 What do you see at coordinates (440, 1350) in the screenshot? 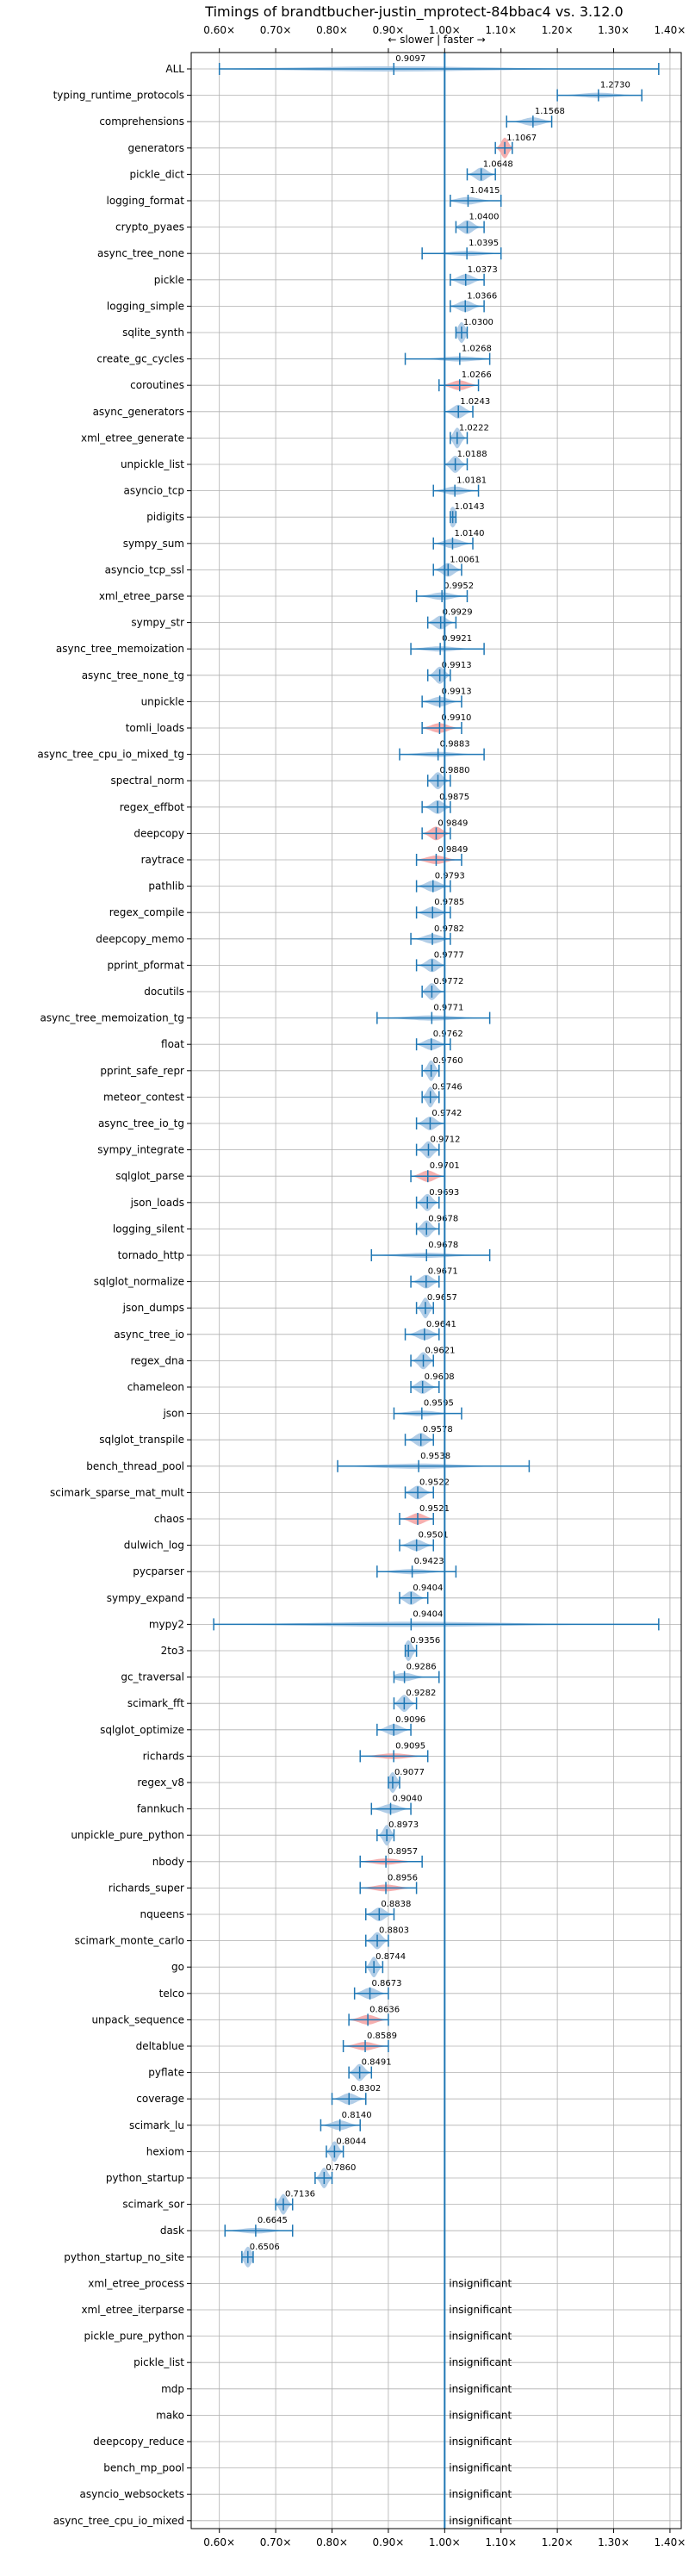
I see `value-label: 0.9621` at bounding box center [440, 1350].